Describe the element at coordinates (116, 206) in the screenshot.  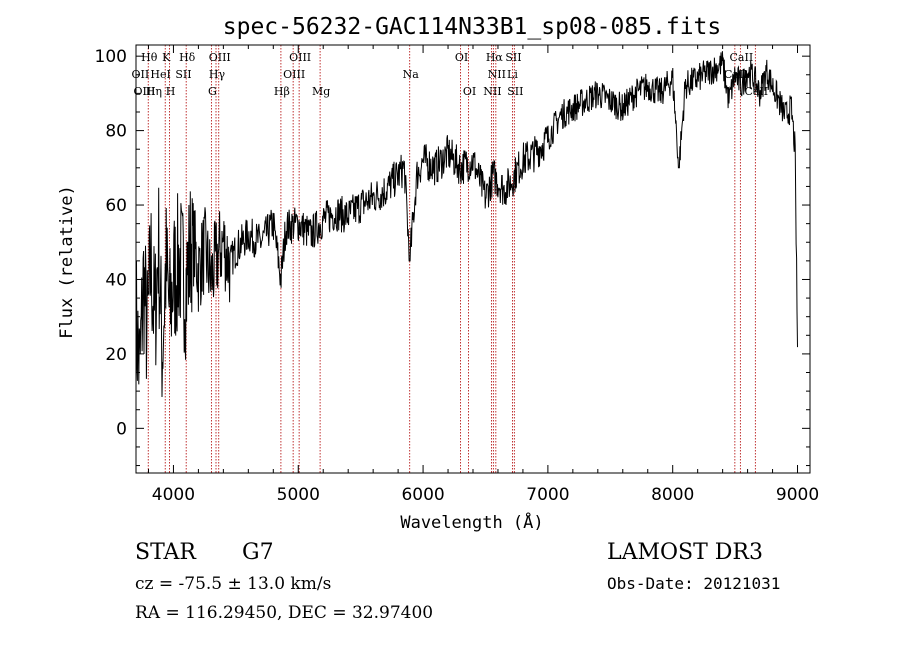
I see `y-tick-label: 60` at that location.